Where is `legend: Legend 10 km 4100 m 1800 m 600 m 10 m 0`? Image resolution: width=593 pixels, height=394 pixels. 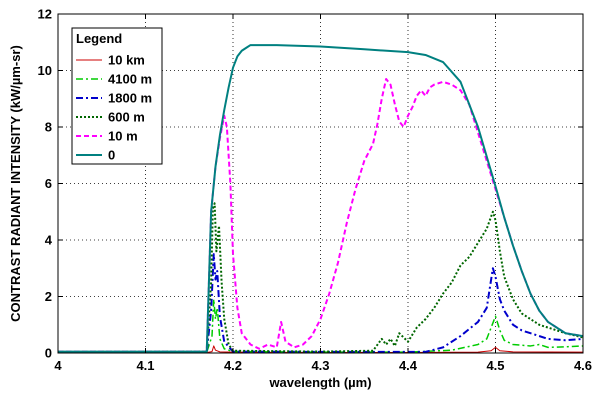
legend: Legend 10 km 4100 m 1800 m 600 m 10 m 0 is located at coordinates (117, 96).